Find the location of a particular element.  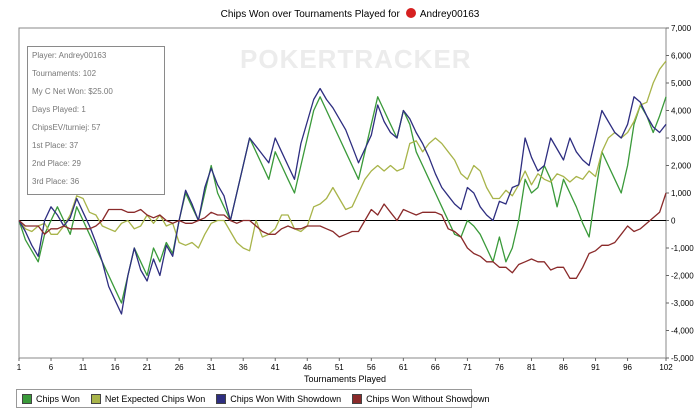

y-tick-label: 4,000 is located at coordinates (681, 111).